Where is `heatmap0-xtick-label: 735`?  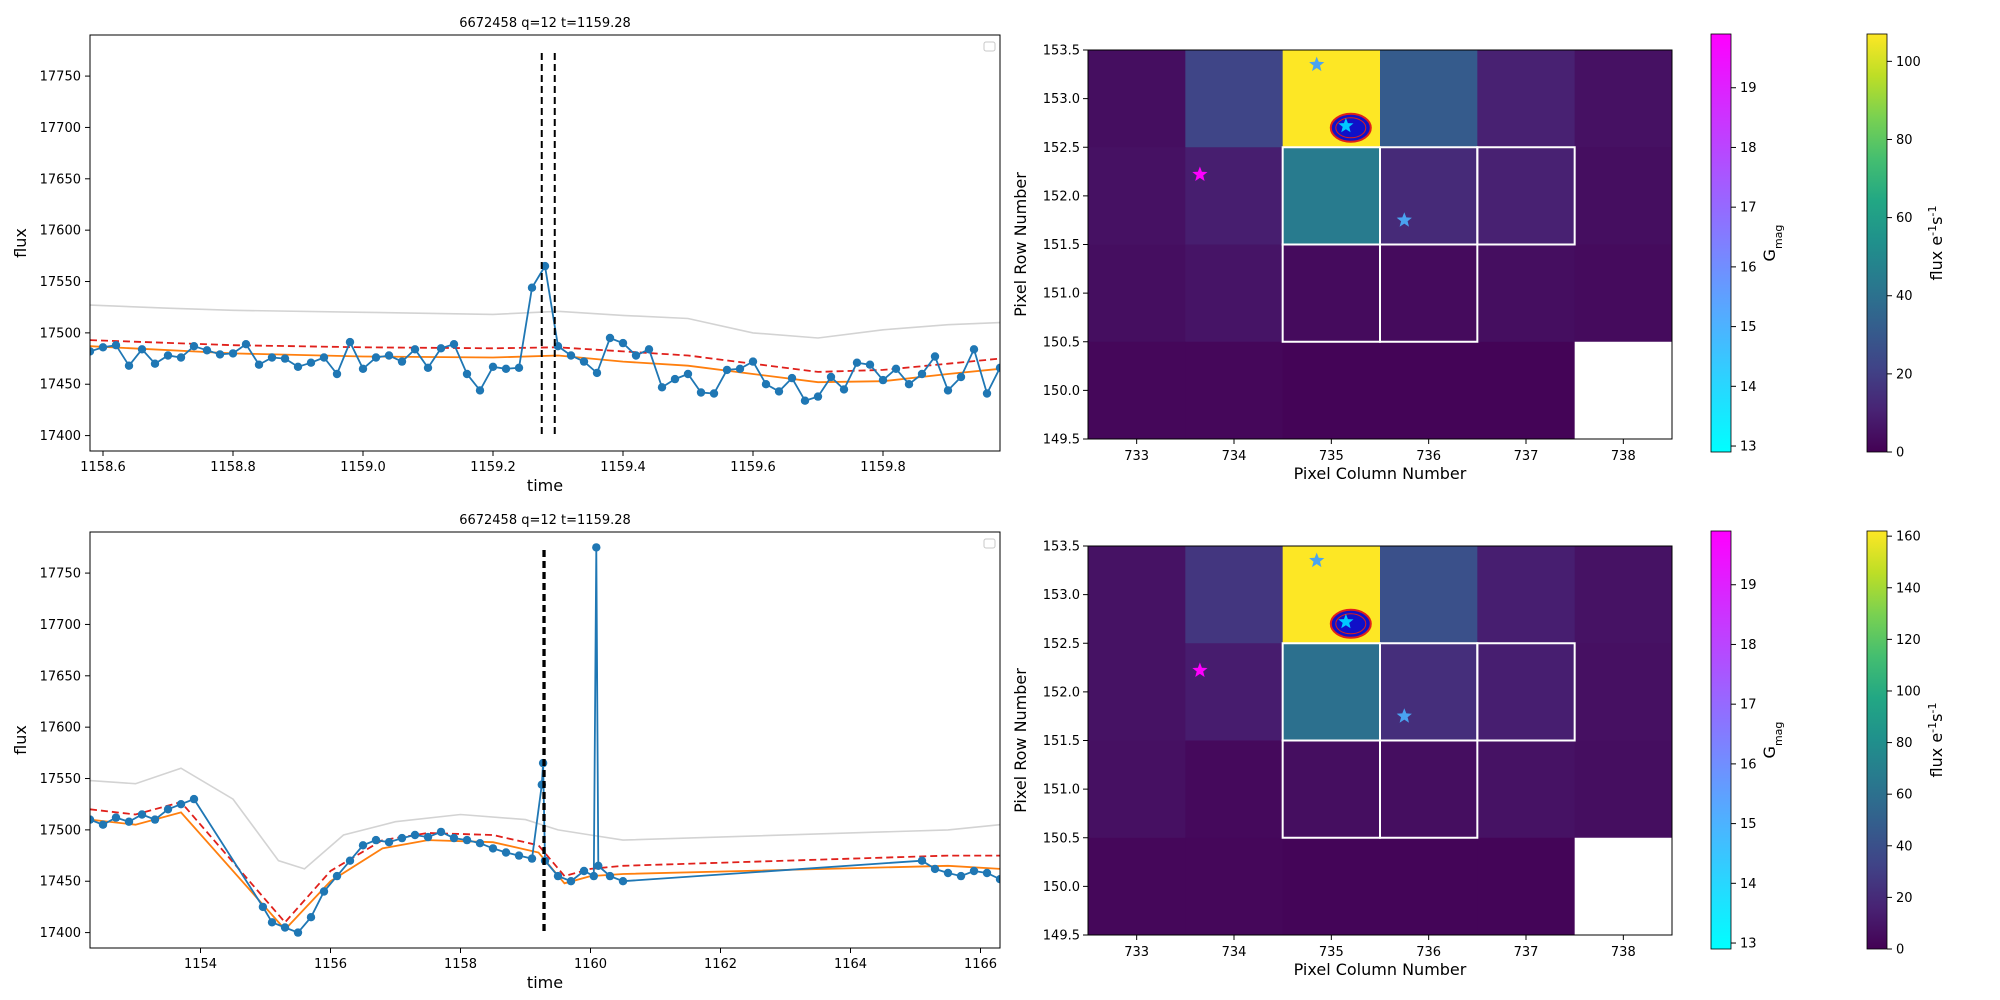
heatmap0-xtick-label: 735 is located at coordinates (1331, 456).